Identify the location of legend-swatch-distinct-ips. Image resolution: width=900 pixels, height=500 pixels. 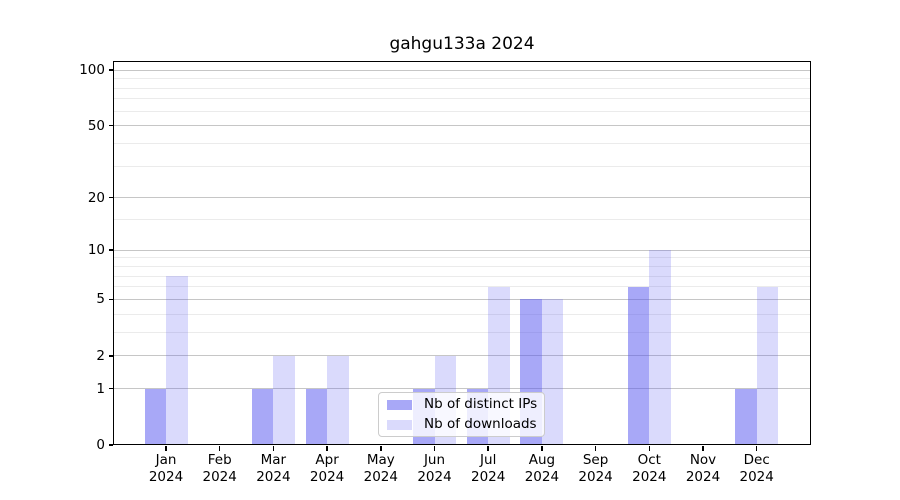
(399, 404).